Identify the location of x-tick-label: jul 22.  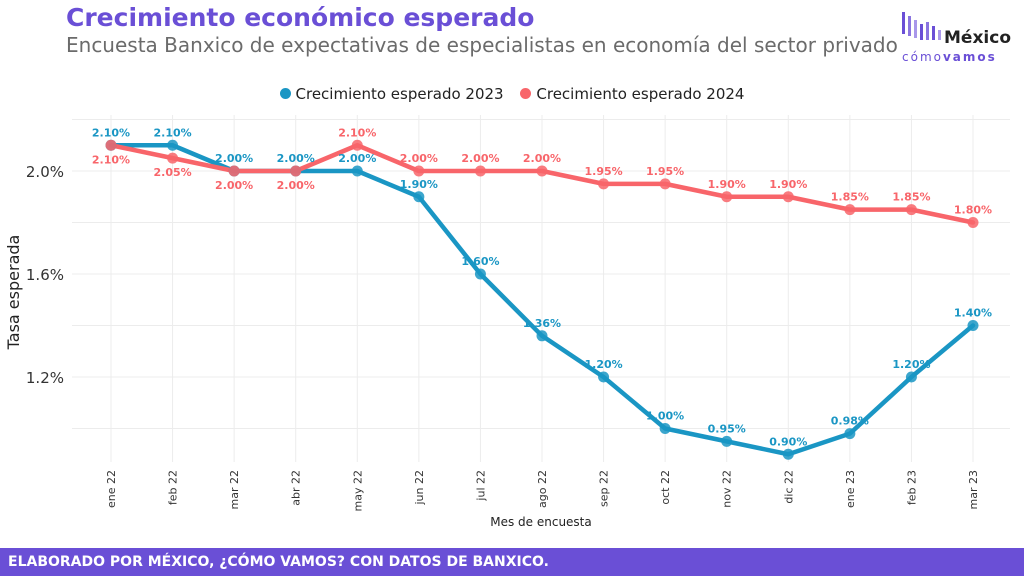
(480, 486).